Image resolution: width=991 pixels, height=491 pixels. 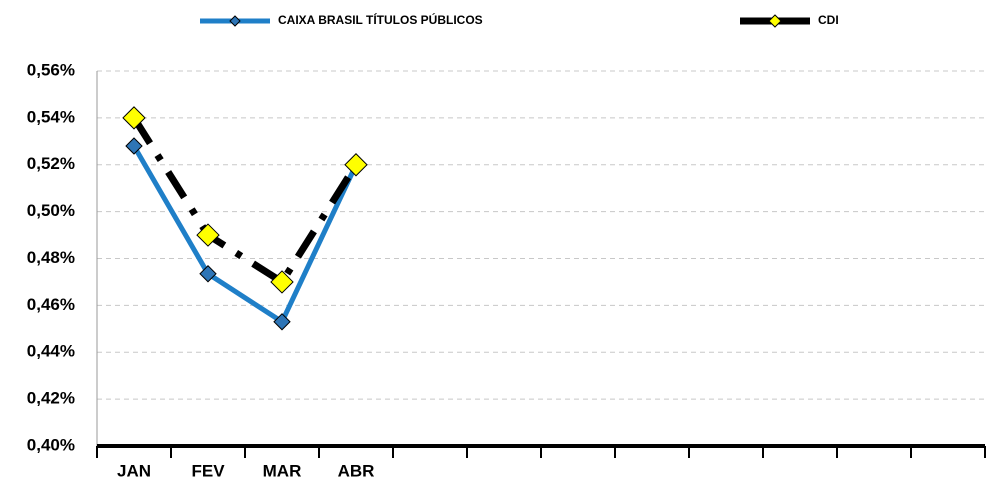 What do you see at coordinates (51, 210) in the screenshot?
I see `y-tick-label: 0,50%` at bounding box center [51, 210].